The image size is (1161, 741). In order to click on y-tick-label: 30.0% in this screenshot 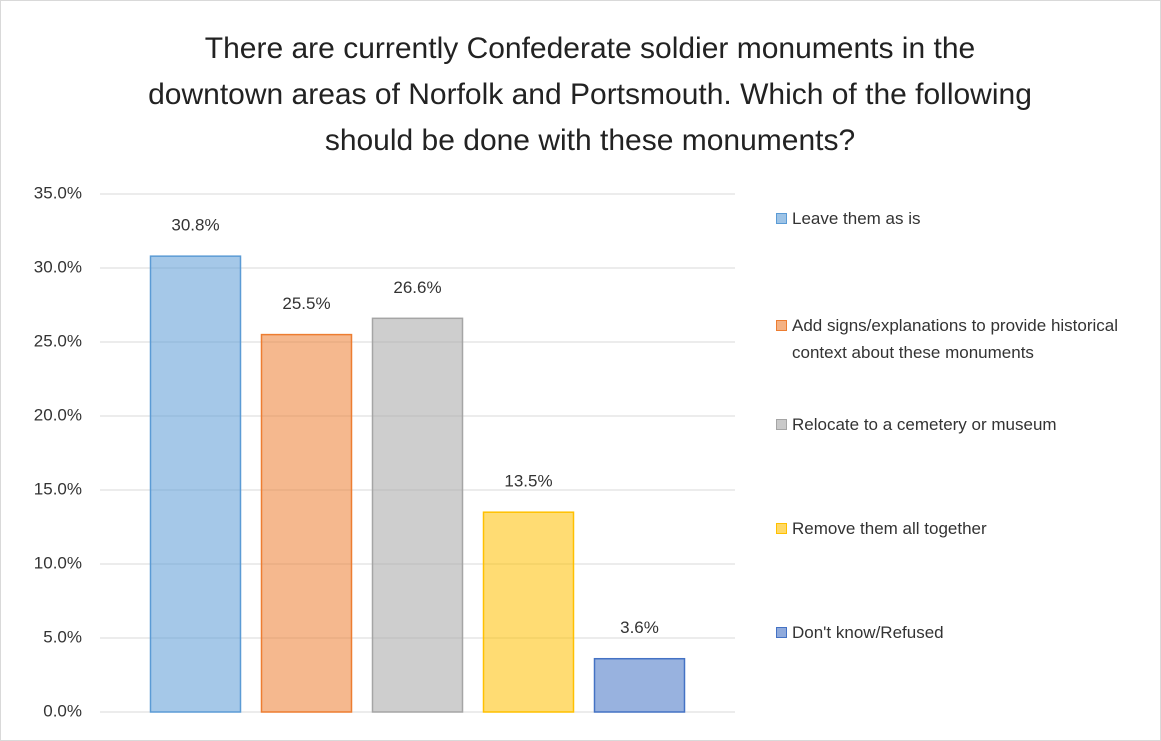, I will do `click(58, 266)`.